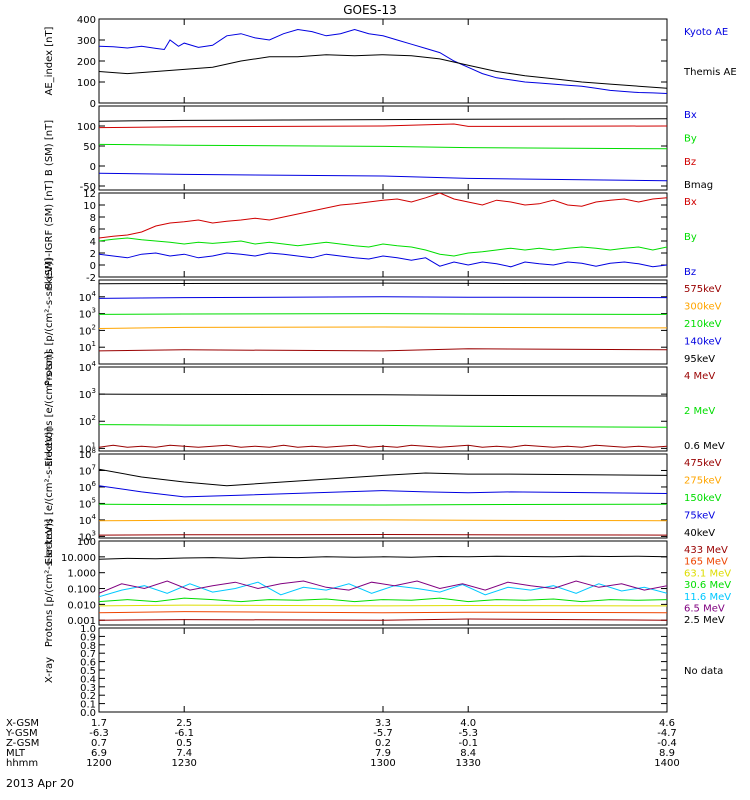 Image resolution: width=750 pixels, height=800 pixels. What do you see at coordinates (183, 763) in the screenshot?
I see `x-row-value: 1230` at bounding box center [183, 763].